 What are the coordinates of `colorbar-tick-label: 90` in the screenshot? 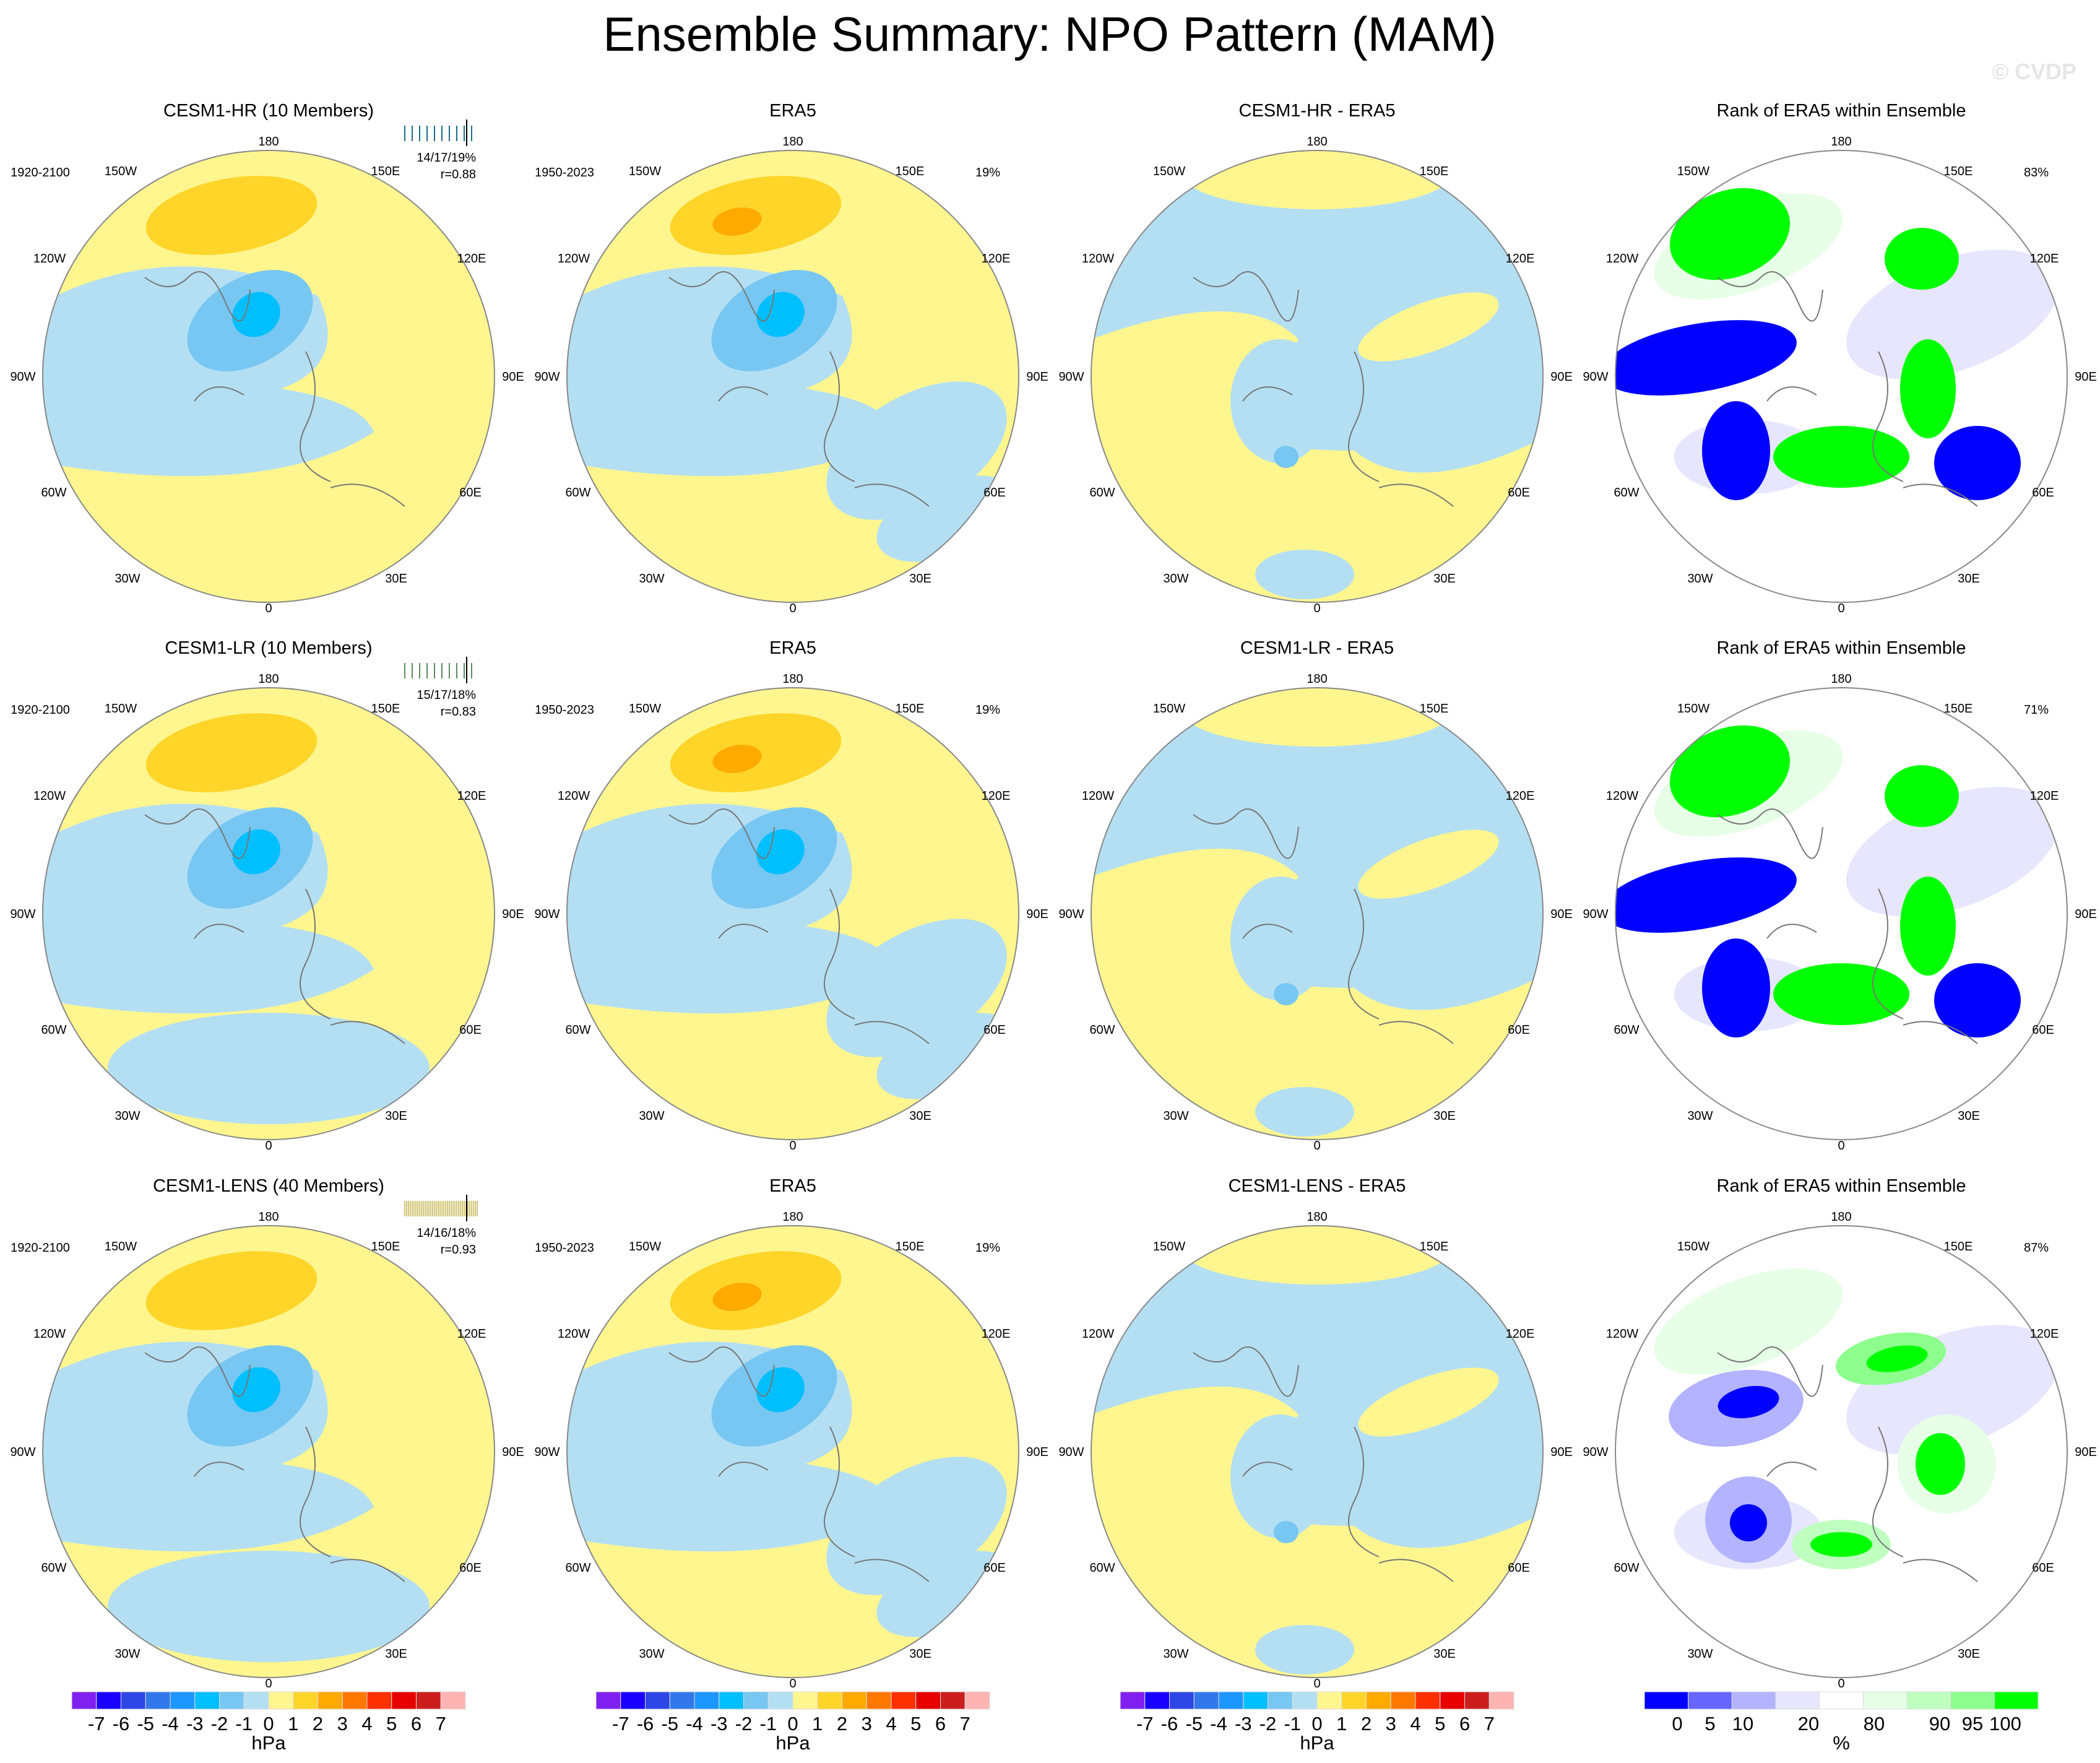 It's located at (1939, 1724).